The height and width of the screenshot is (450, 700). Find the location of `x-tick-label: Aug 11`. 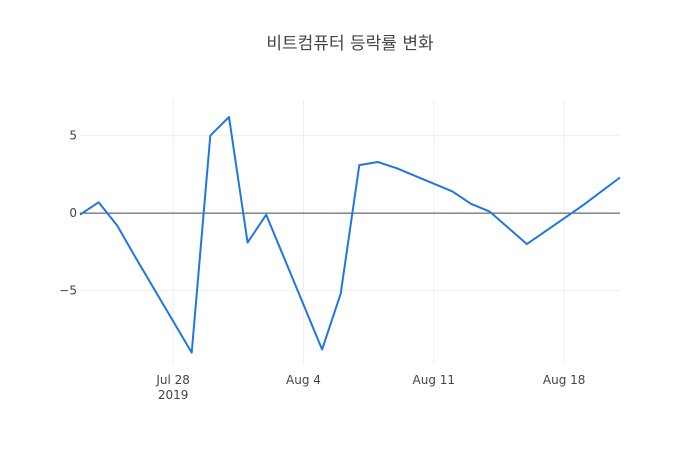

x-tick-label: Aug 11 is located at coordinates (434, 380).